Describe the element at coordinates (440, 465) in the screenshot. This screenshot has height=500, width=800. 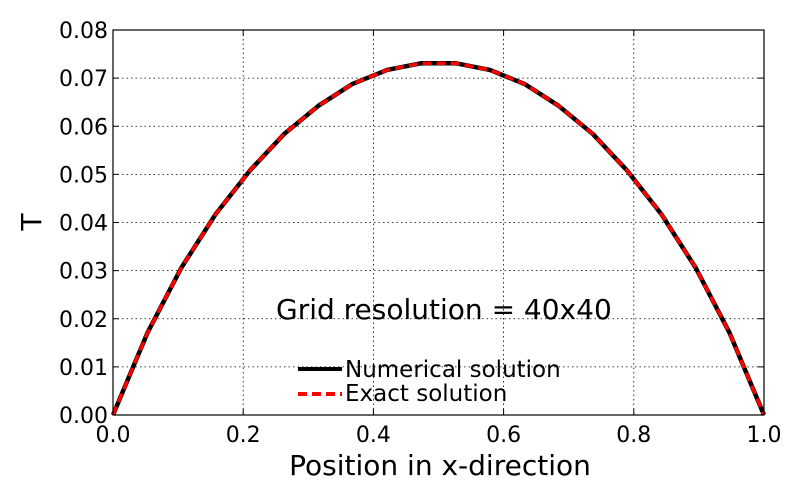
I see `x-axis-label: Position in x-direction` at that location.